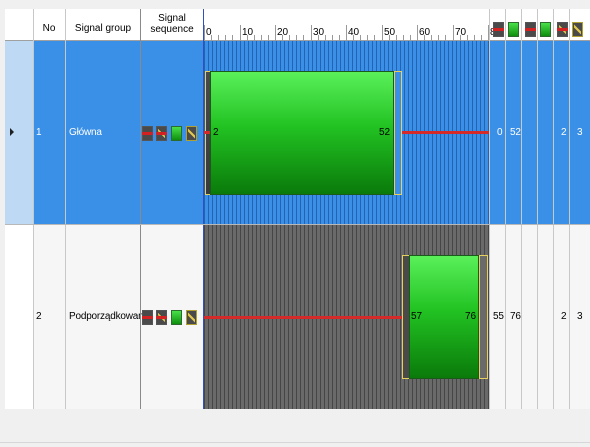 The width and height of the screenshot is (590, 447). Describe the element at coordinates (297, 224) in the screenshot. I see `row-divider` at that location.